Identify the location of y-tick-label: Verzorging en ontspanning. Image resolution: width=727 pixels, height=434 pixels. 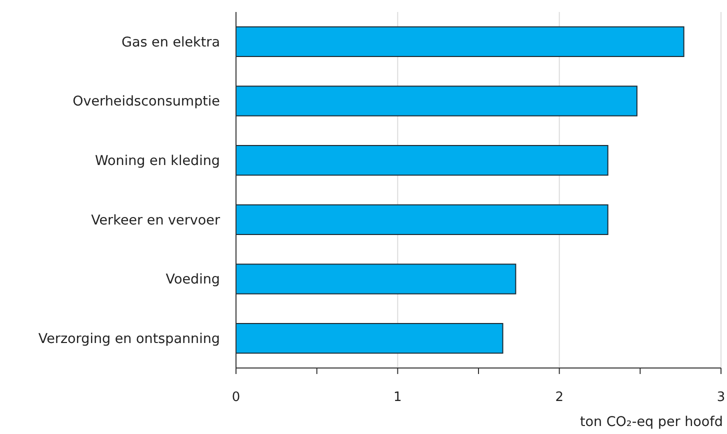
(129, 339).